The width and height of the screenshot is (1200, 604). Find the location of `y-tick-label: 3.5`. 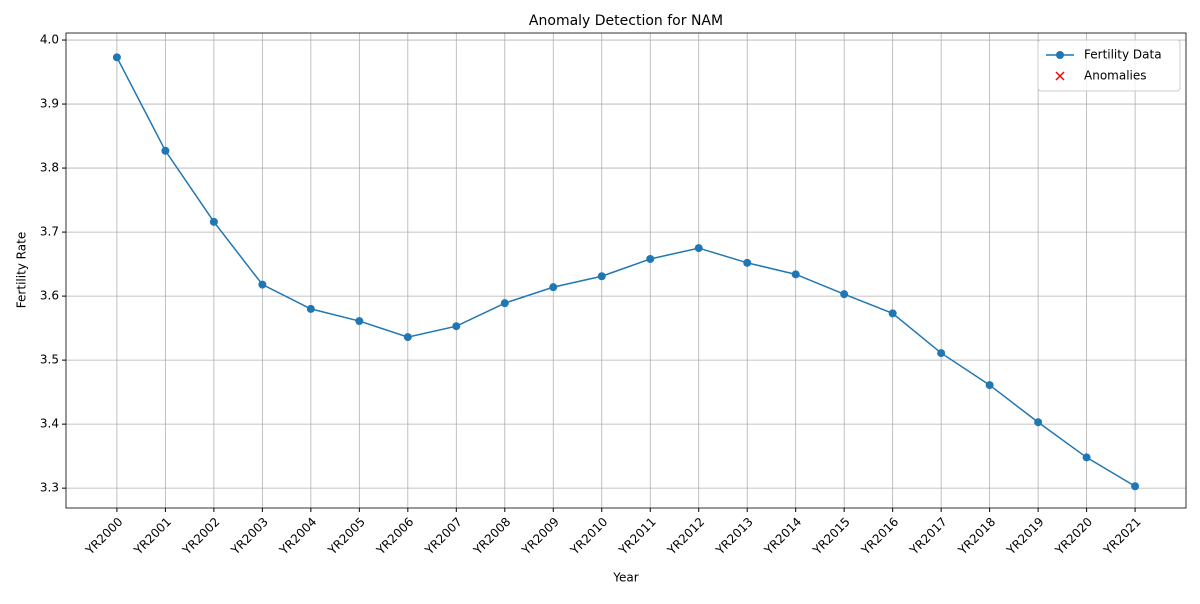

y-tick-label: 3.5 is located at coordinates (49, 360).